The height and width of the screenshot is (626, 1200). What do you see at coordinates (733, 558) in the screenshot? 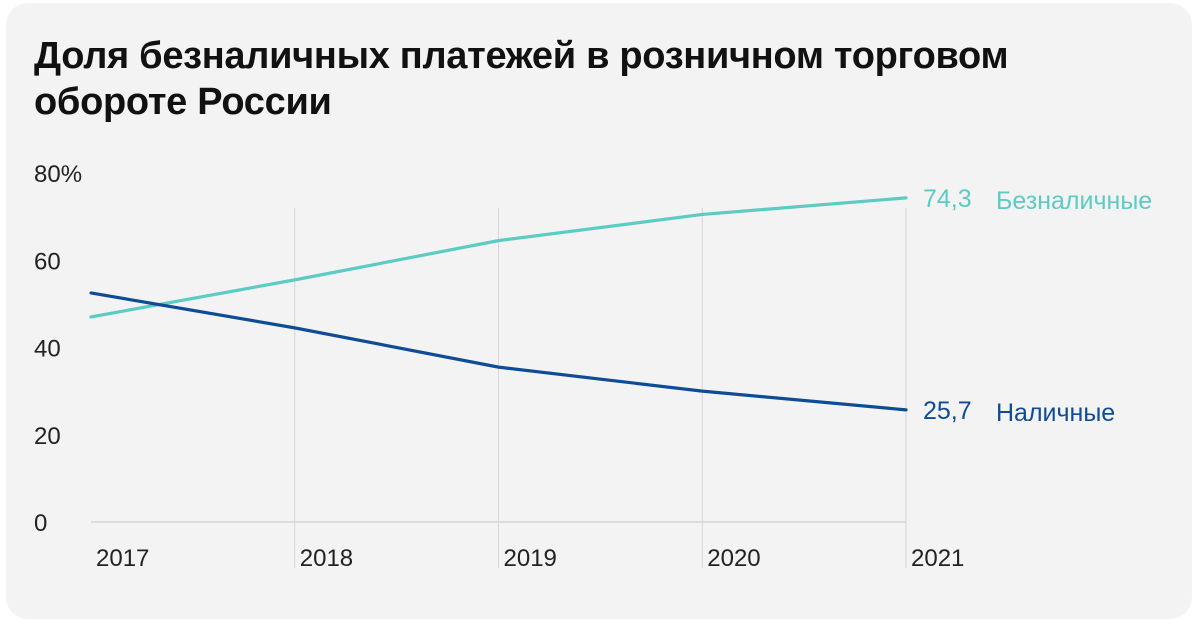
I see `x-tick-label-2020: 2020` at bounding box center [733, 558].